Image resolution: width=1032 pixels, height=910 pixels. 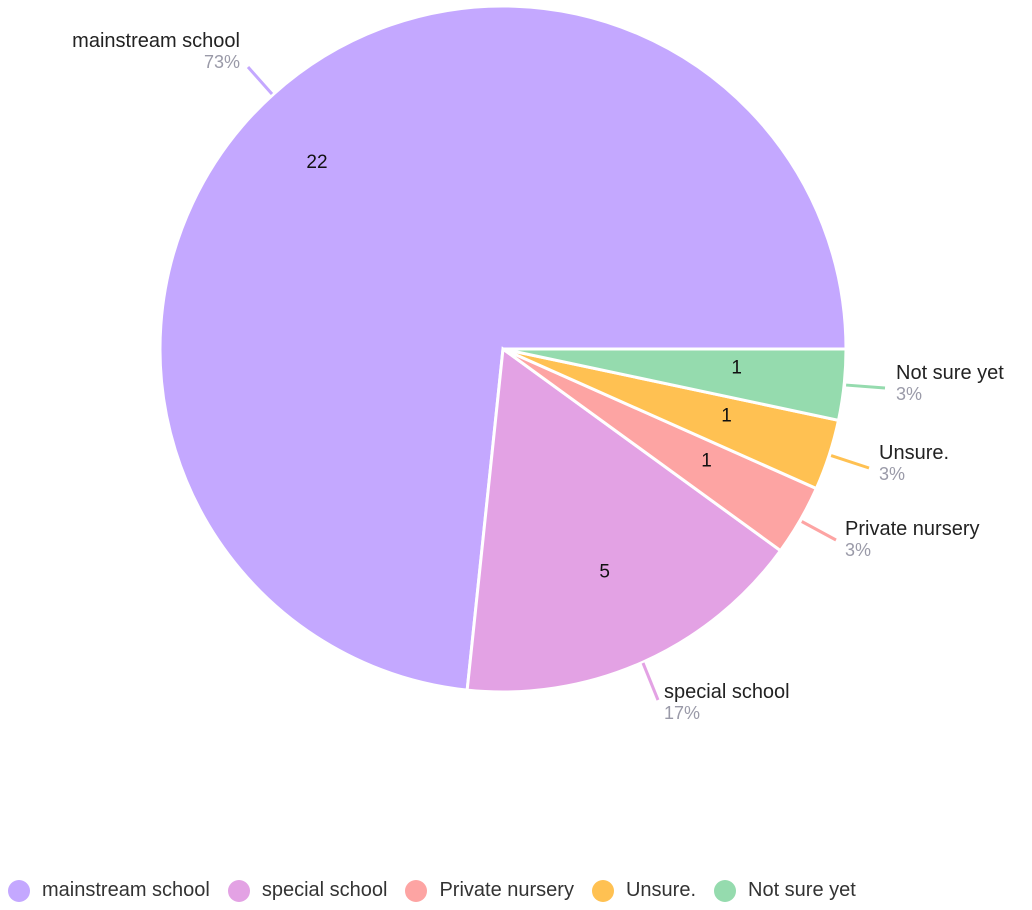 I want to click on slice-label-mainstream-school: mainstream school, so click(x=156, y=41).